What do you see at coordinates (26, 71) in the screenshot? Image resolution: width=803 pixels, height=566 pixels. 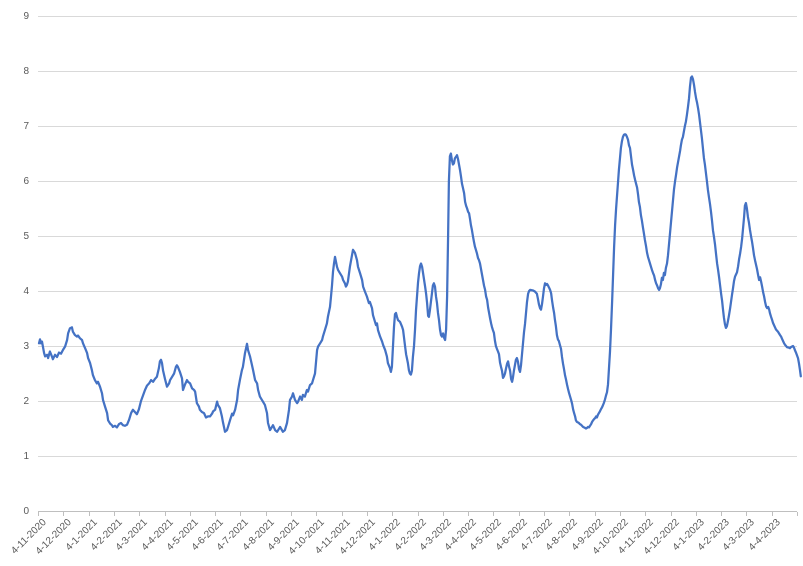 I see `y-tick-label: 8` at bounding box center [26, 71].